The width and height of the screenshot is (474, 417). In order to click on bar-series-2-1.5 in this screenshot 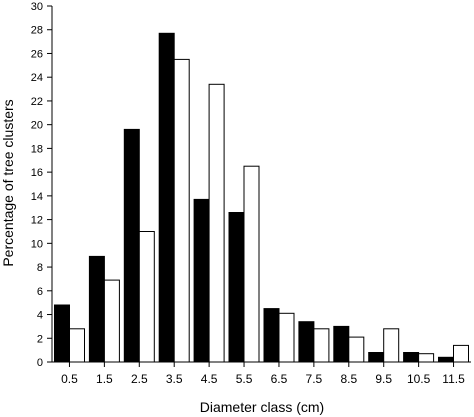, I will do `click(111, 321)`.